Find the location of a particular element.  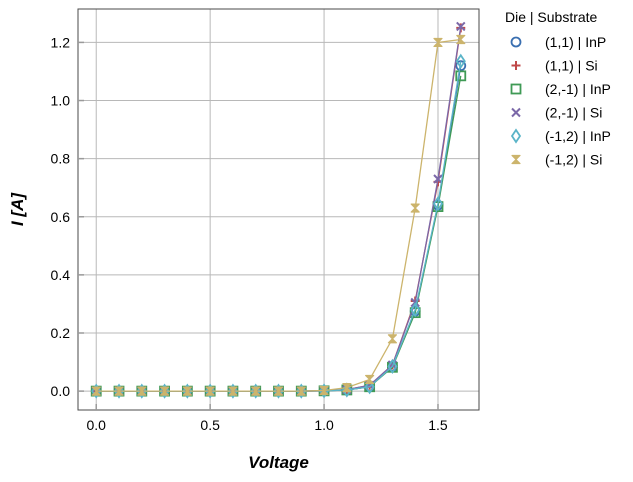

y-tick-label: 0.8 is located at coordinates (61, 159).